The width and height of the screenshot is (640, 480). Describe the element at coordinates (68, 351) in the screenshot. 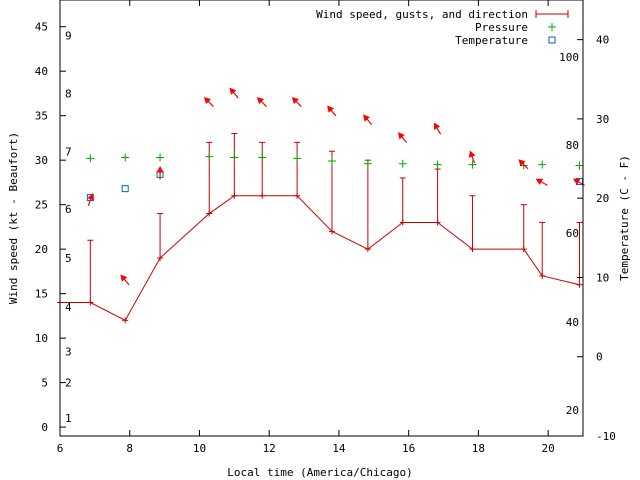

I see `beaufort-label: 3` at that location.